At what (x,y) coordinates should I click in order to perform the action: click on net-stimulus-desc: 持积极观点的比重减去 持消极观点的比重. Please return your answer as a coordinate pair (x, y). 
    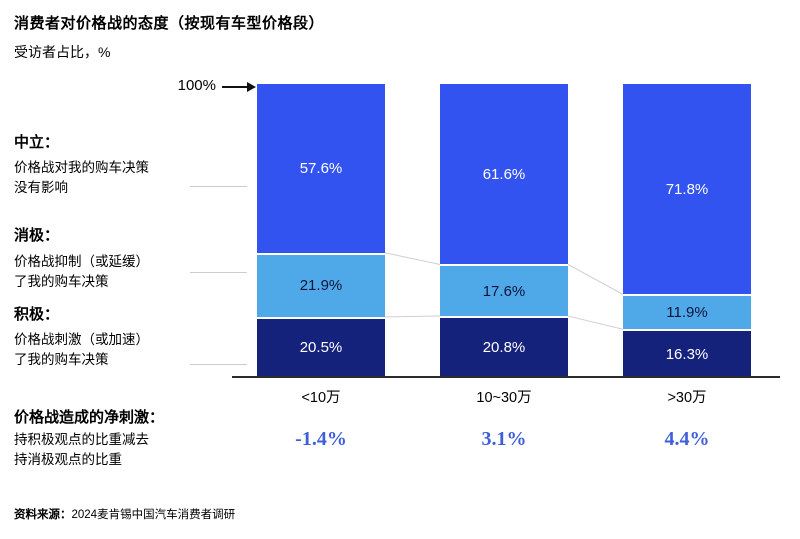
    Looking at the image, I should click on (81, 450).